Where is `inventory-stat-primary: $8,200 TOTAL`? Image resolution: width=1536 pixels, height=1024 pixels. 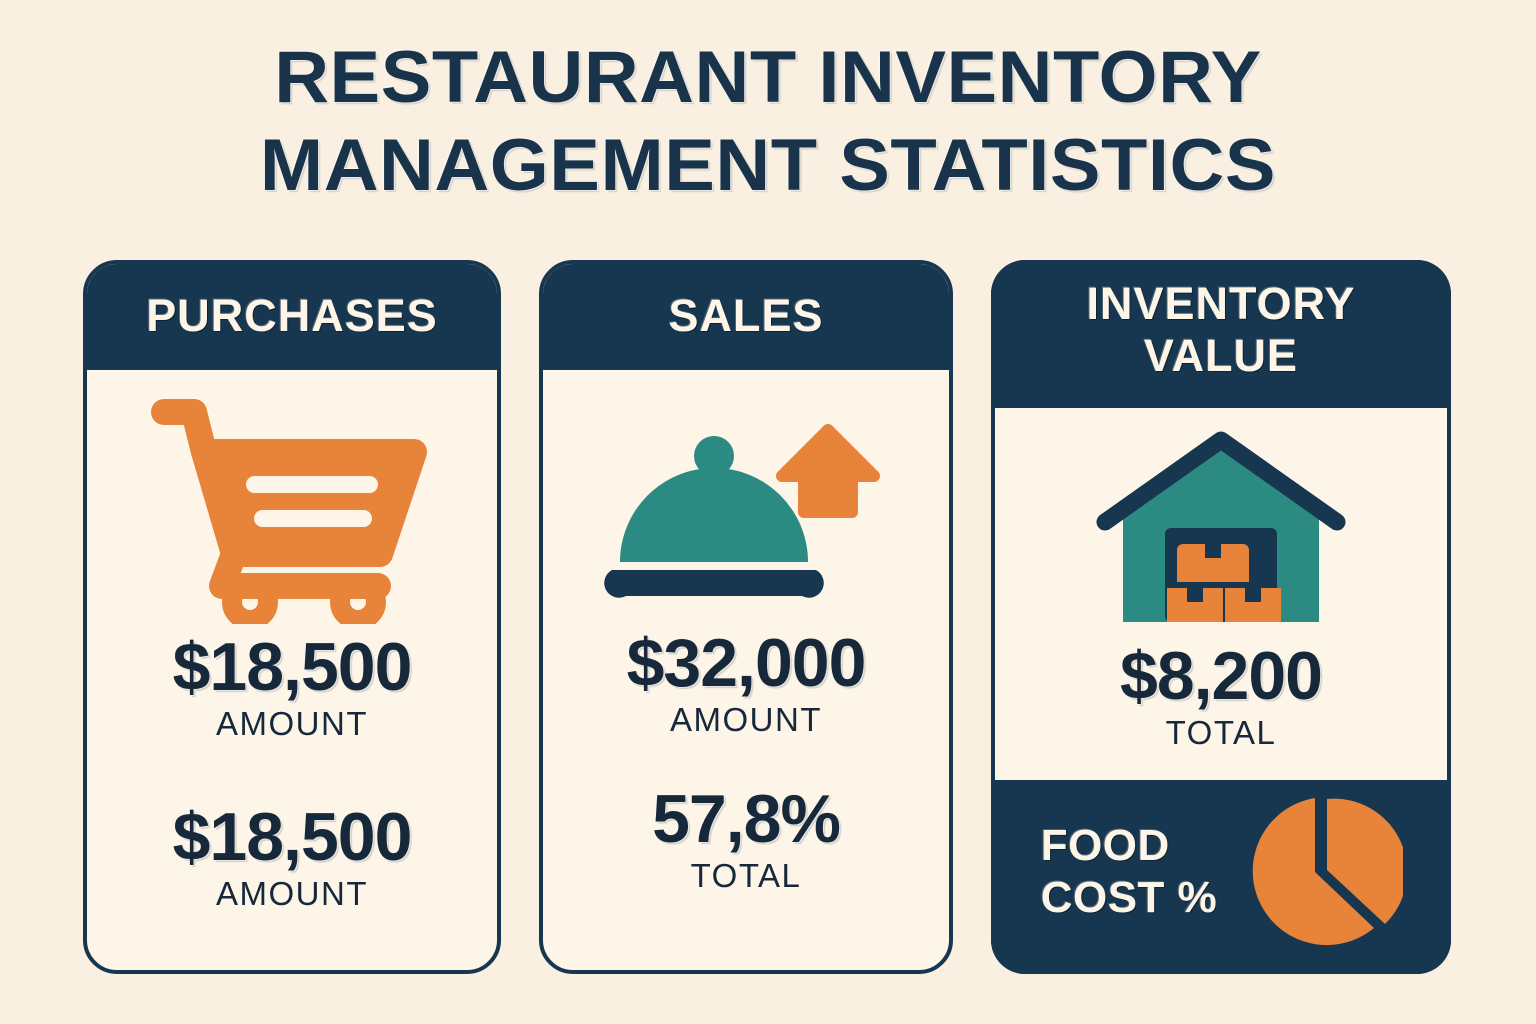 inventory-stat-primary: $8,200 TOTAL is located at coordinates (1221, 696).